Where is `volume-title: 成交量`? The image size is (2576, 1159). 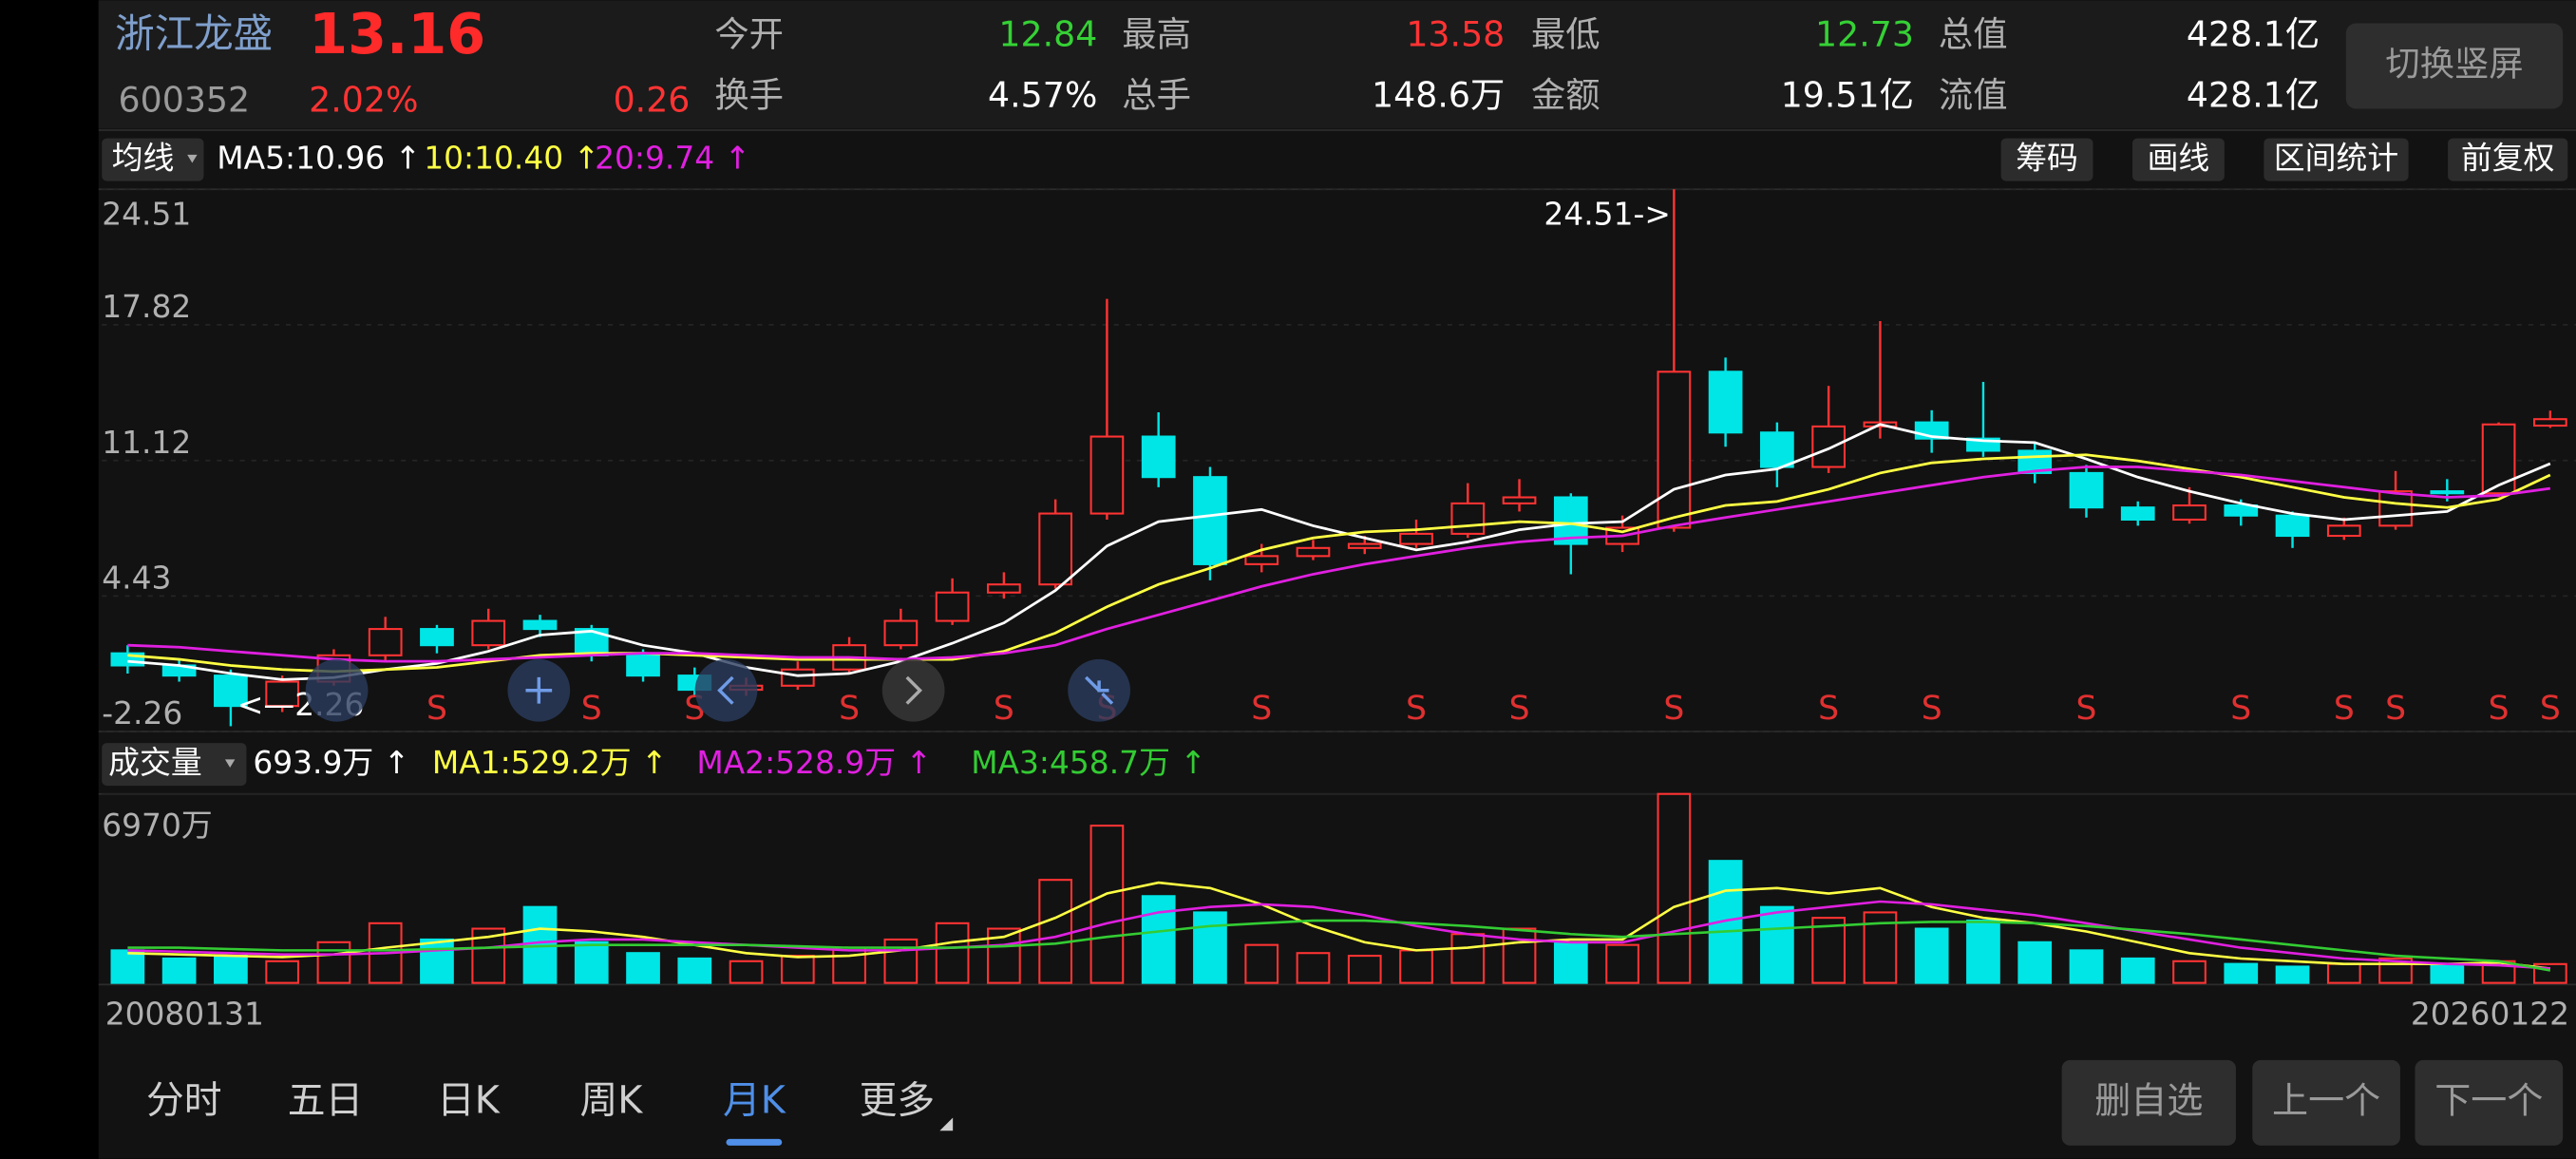
volume-title: 成交量 is located at coordinates (155, 762).